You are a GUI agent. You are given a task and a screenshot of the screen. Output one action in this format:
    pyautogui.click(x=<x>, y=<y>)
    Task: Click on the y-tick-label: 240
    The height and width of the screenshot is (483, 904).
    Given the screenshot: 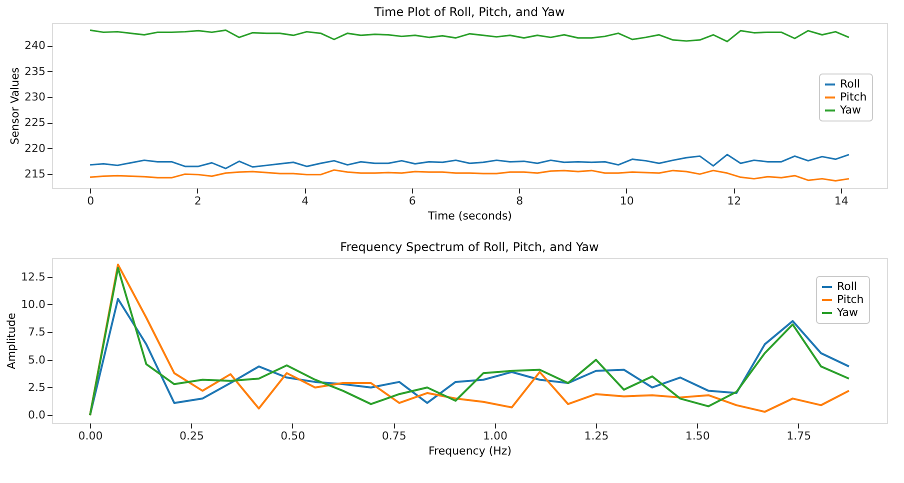 What is the action you would take?
    pyautogui.click(x=35, y=45)
    